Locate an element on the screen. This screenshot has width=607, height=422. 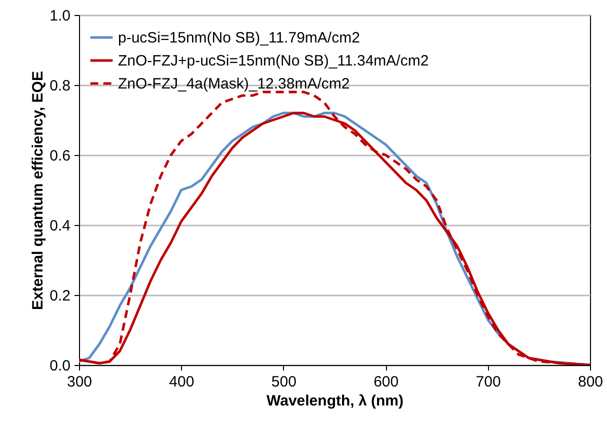
legend-label: ZnO-FZJ+p-ucSi=15nm(No SB)_11.34mA/cm2 is located at coordinates (273, 61).